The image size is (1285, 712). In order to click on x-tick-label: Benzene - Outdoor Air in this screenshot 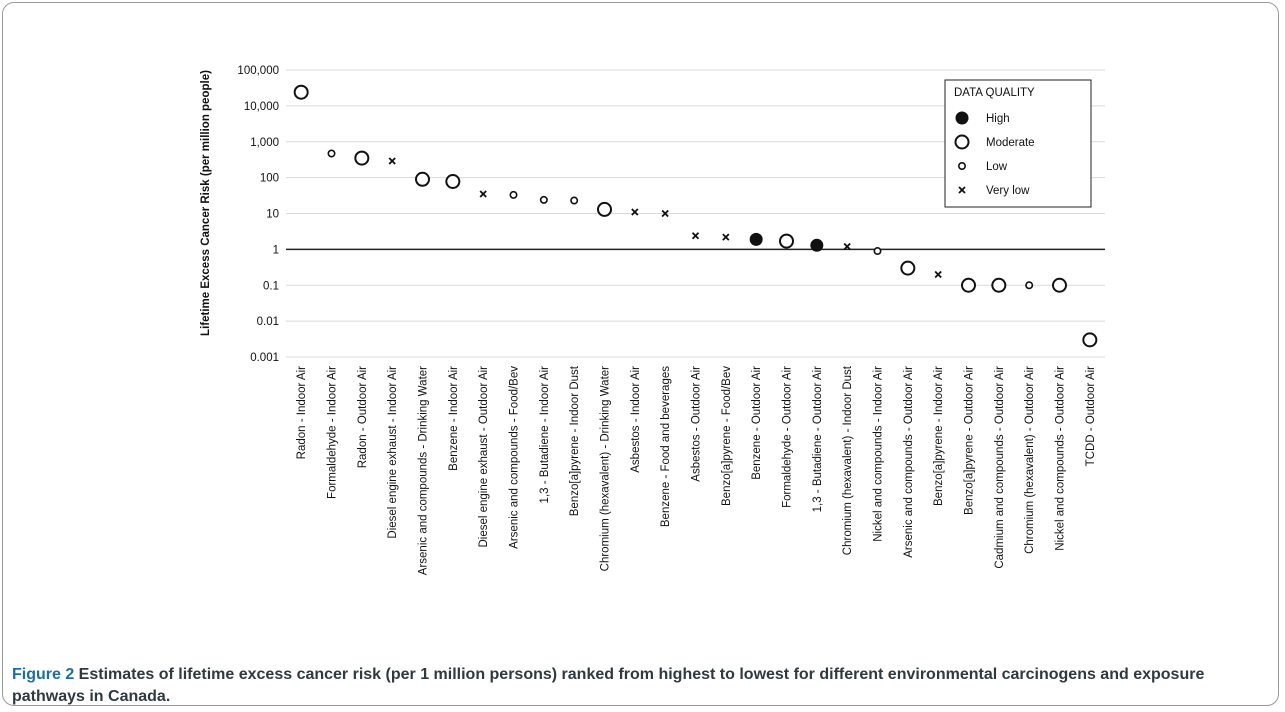, I will do `click(757, 423)`.